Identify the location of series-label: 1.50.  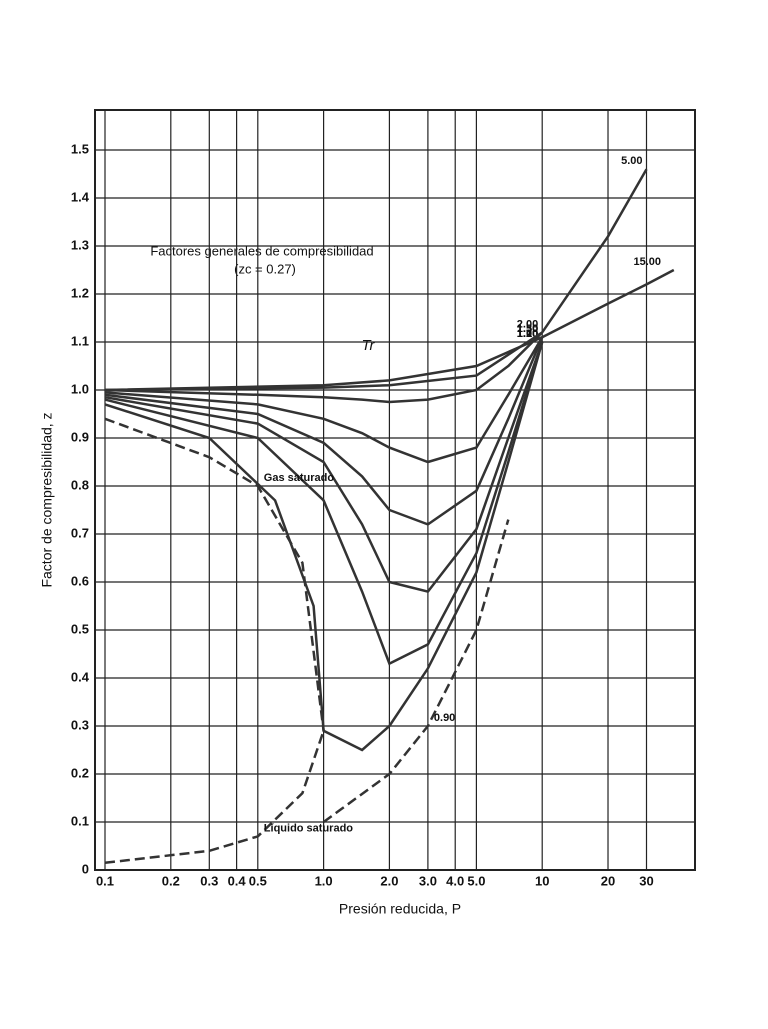
(527, 329).